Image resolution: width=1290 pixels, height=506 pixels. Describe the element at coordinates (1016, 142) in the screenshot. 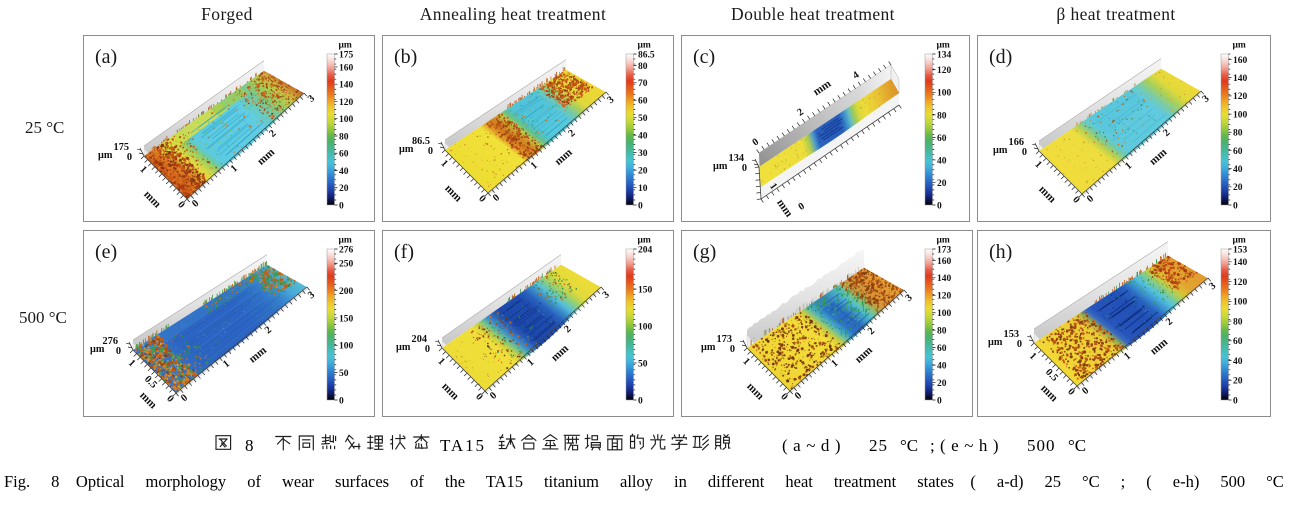

I see `svg-text: 166` at that location.